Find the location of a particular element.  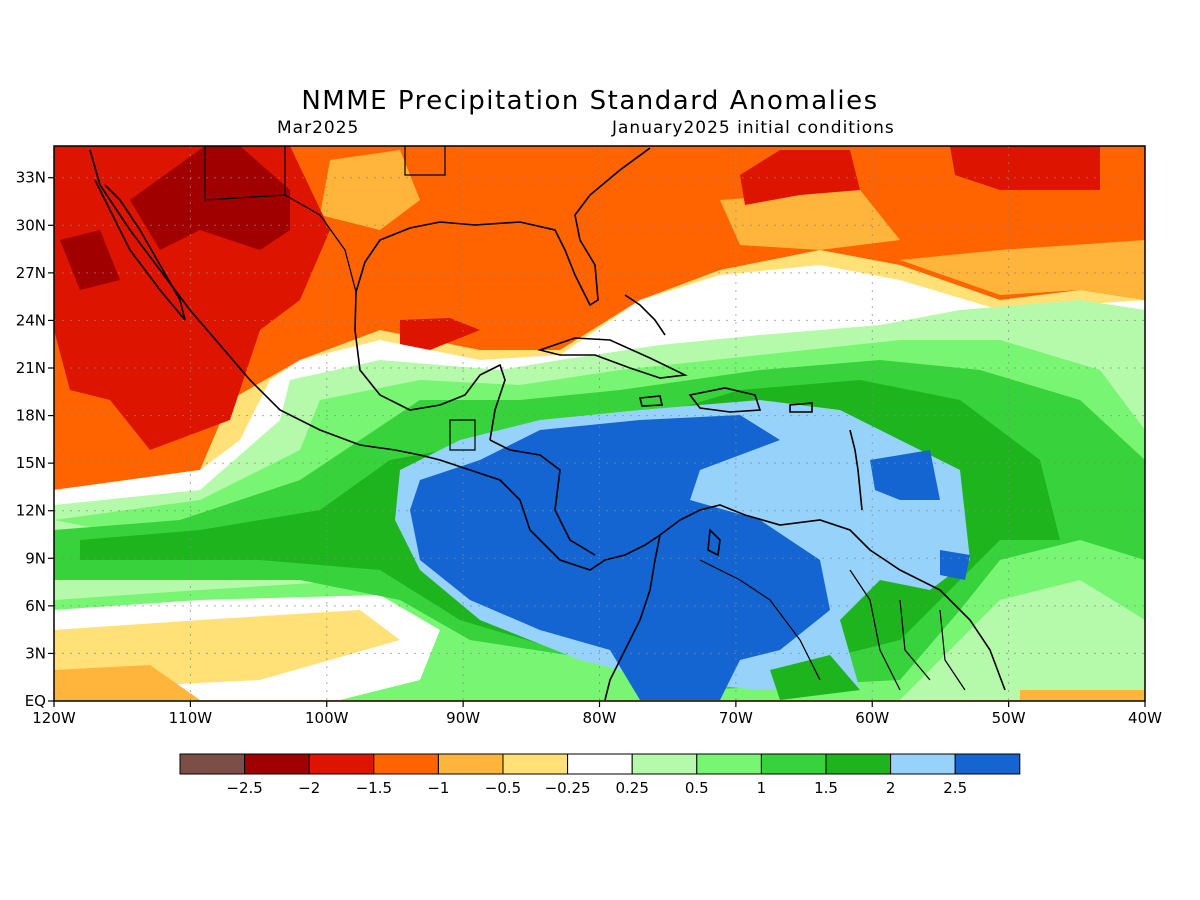

colorbar-label: 1 is located at coordinates (762, 788).